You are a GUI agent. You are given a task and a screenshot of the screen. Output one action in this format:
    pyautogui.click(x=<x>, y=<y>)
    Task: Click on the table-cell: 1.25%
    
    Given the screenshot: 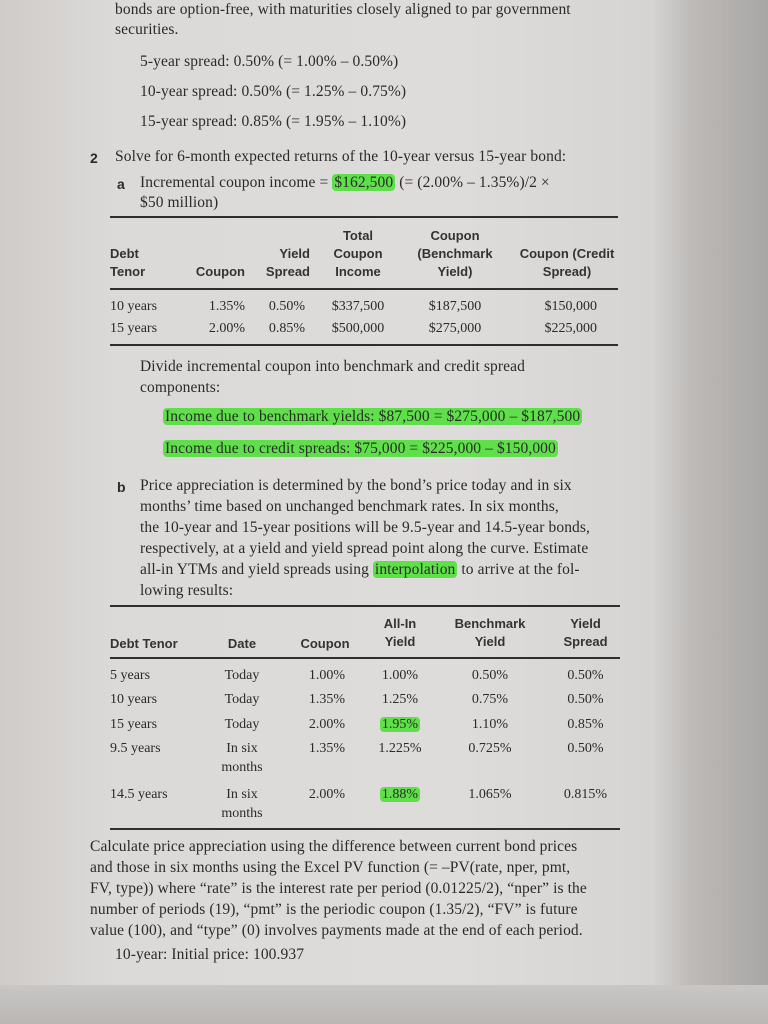 What is the action you would take?
    pyautogui.click(x=400, y=699)
    